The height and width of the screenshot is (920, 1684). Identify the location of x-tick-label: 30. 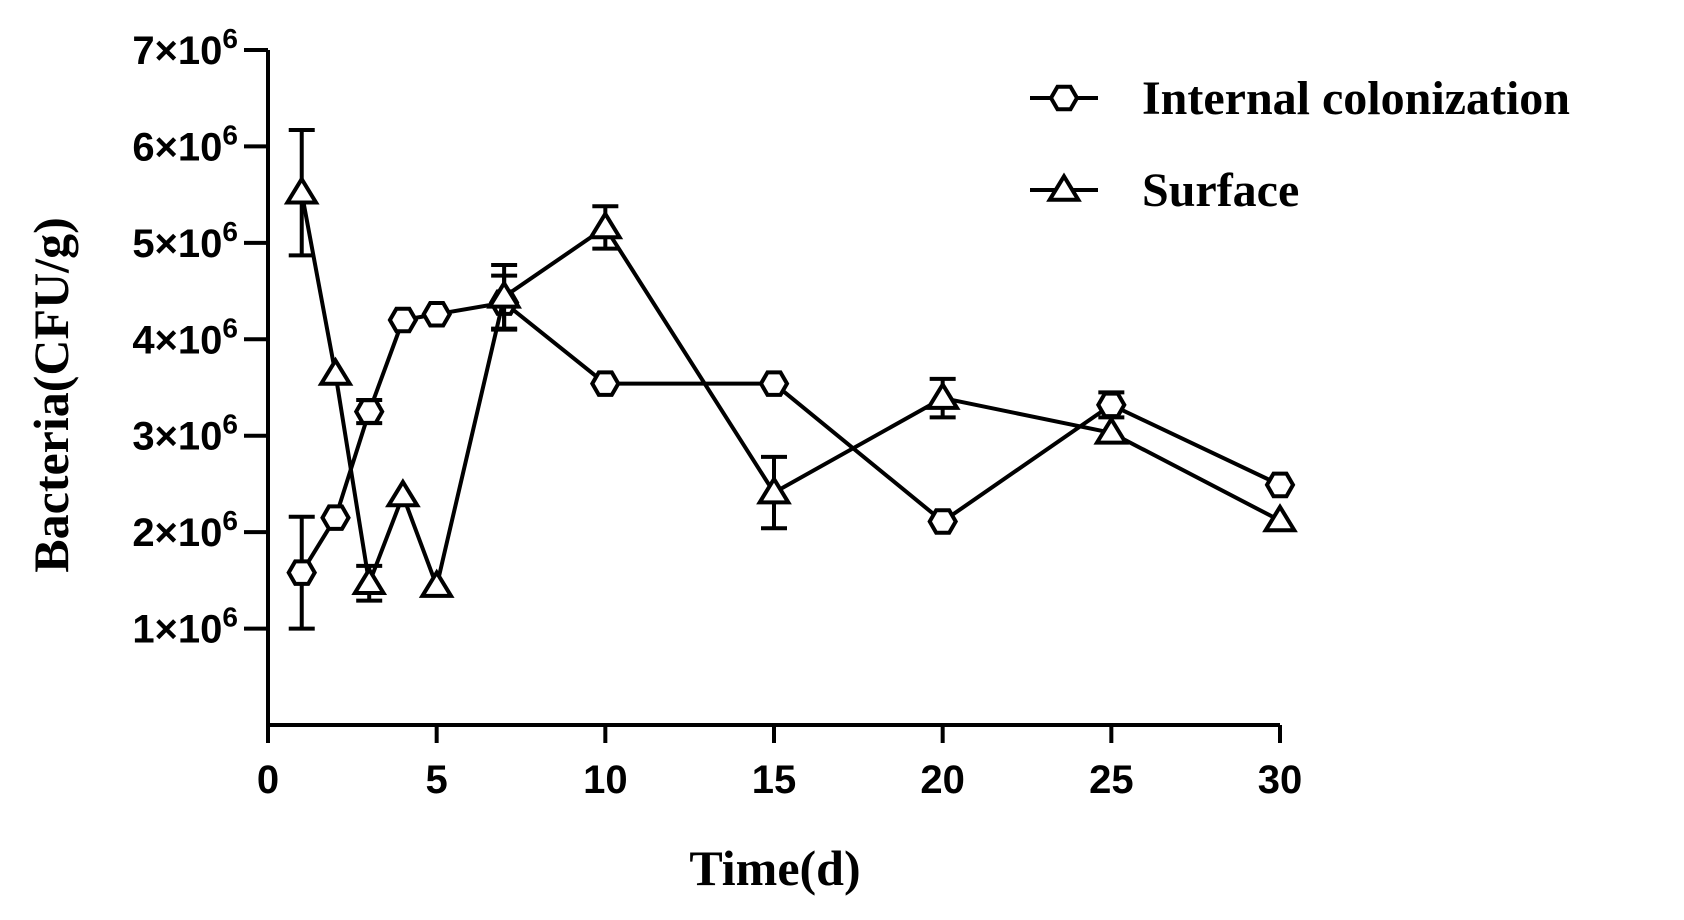
(1280, 780).